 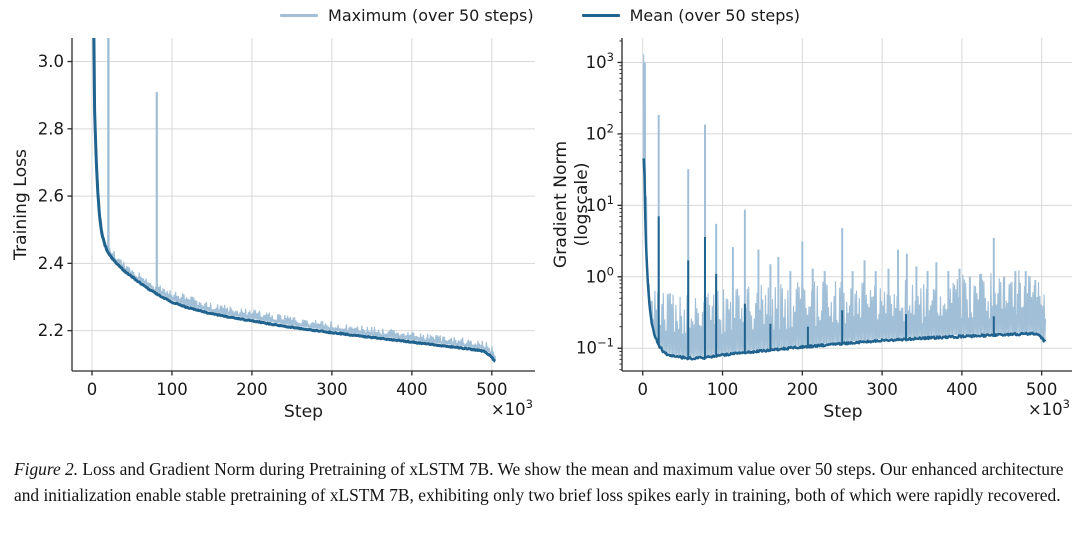 What do you see at coordinates (714, 15) in the screenshot?
I see `legend-label-mean: Mean (over 50 steps)` at bounding box center [714, 15].